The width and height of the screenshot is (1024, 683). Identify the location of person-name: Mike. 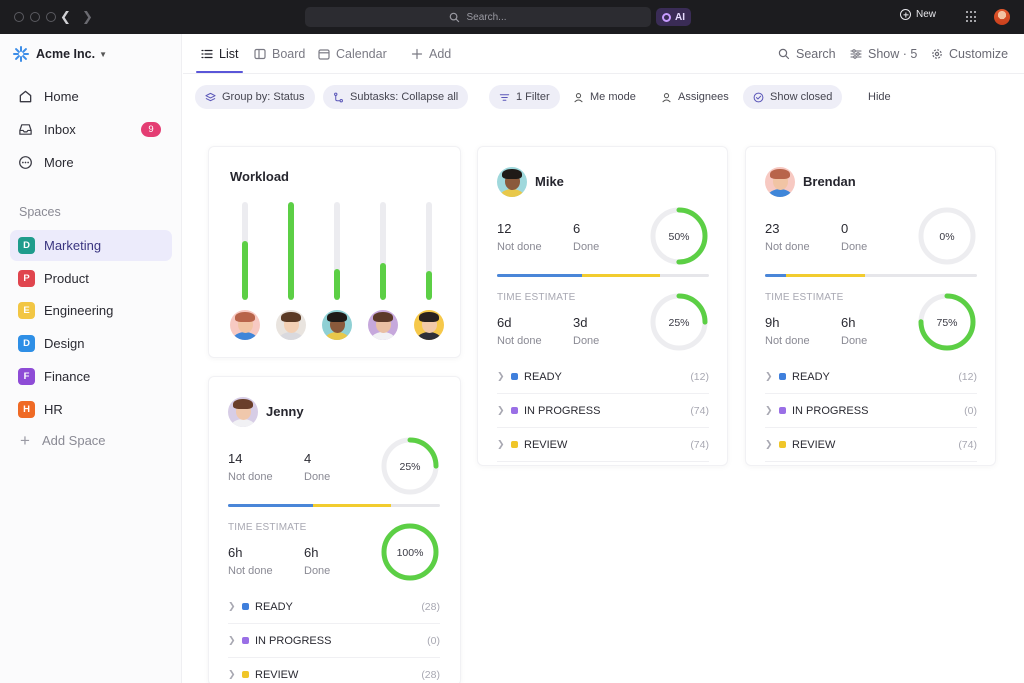
(549, 181).